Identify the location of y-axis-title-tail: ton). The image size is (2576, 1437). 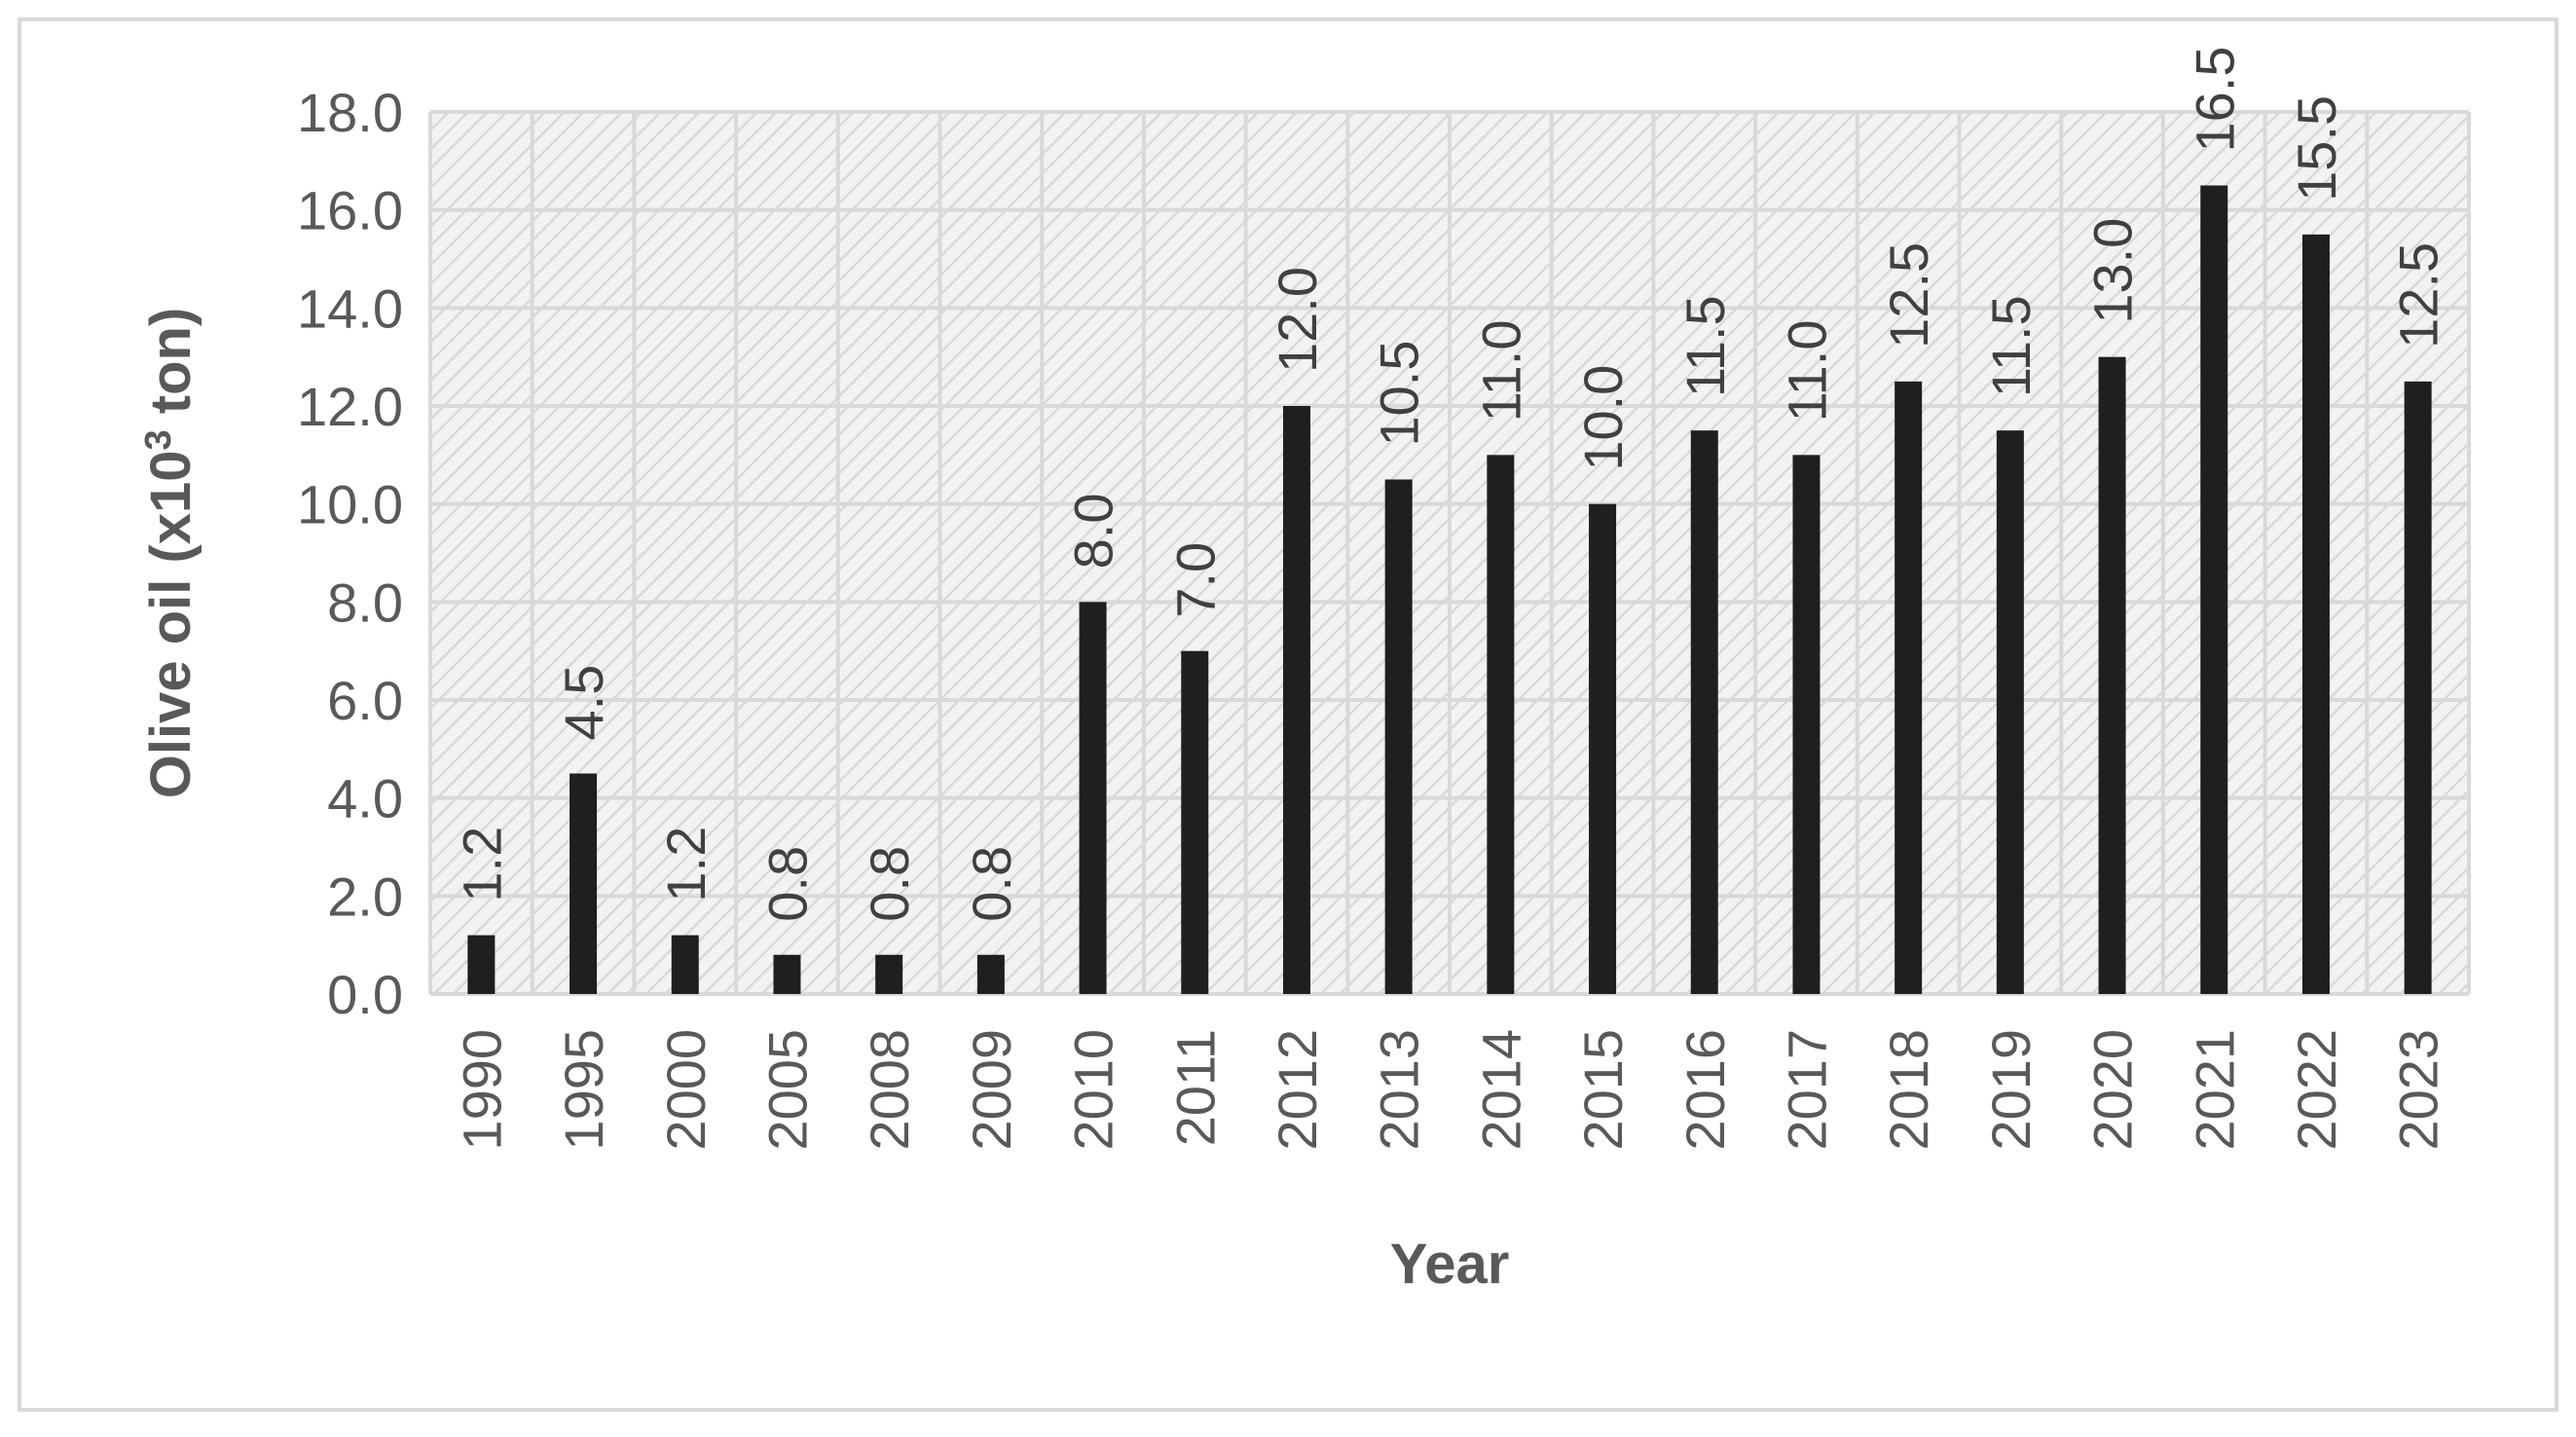
(170, 369).